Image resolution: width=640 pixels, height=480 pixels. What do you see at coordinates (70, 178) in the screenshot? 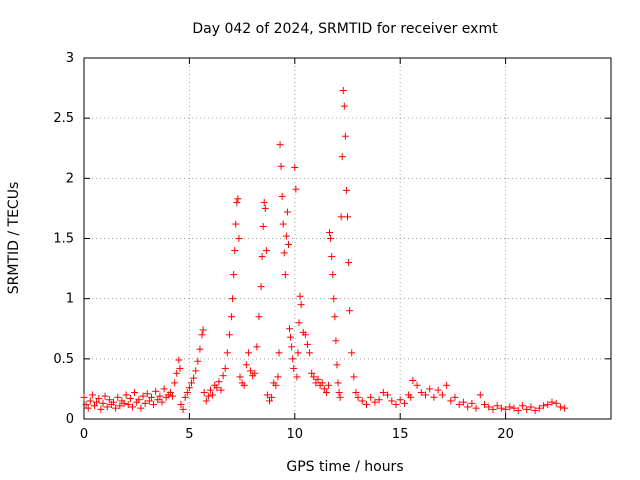
I see `y-tick-label: 2` at bounding box center [70, 178].